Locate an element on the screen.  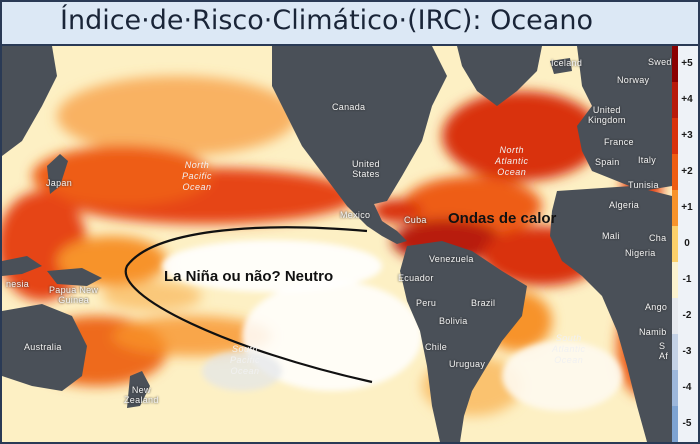
japan-land is located at coordinates (57, 174).